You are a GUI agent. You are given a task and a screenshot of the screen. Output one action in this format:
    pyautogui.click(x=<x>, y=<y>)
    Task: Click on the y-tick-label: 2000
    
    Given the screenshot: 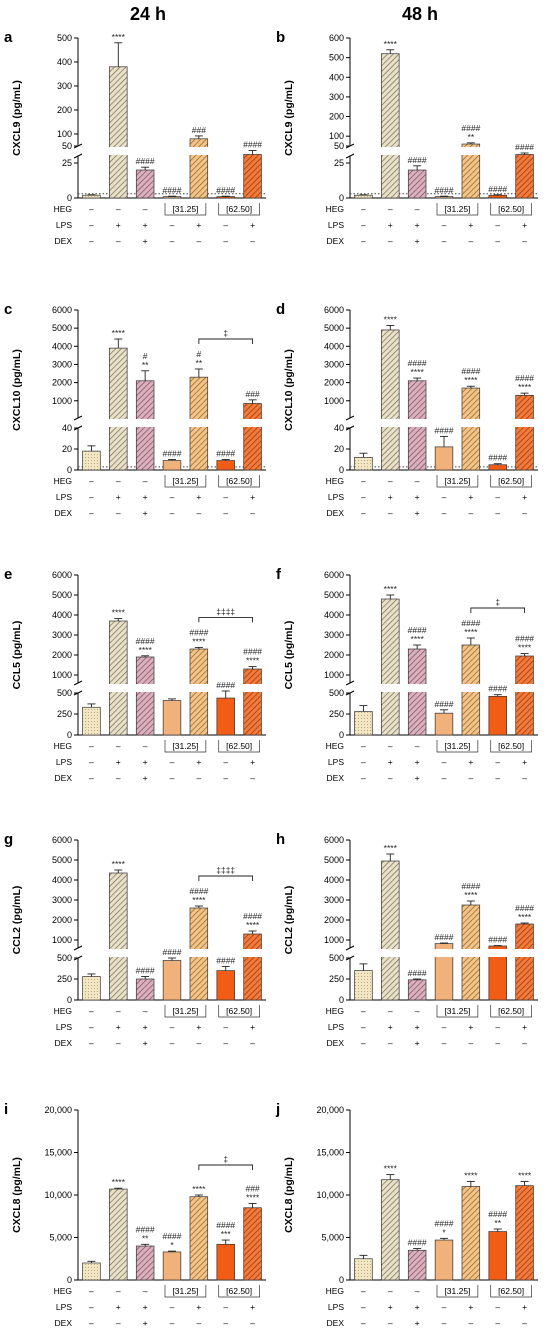 What is the action you would take?
    pyautogui.click(x=334, y=383)
    